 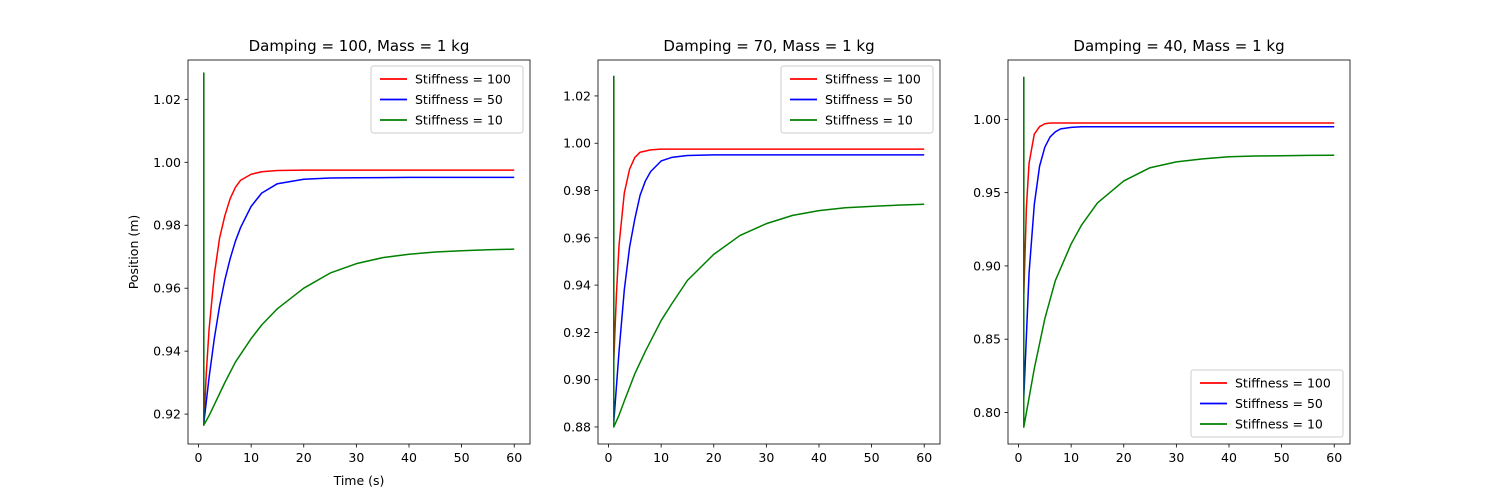 I want to click on chart-title: Damping = 70, Mass = 1 kg, so click(x=768, y=46).